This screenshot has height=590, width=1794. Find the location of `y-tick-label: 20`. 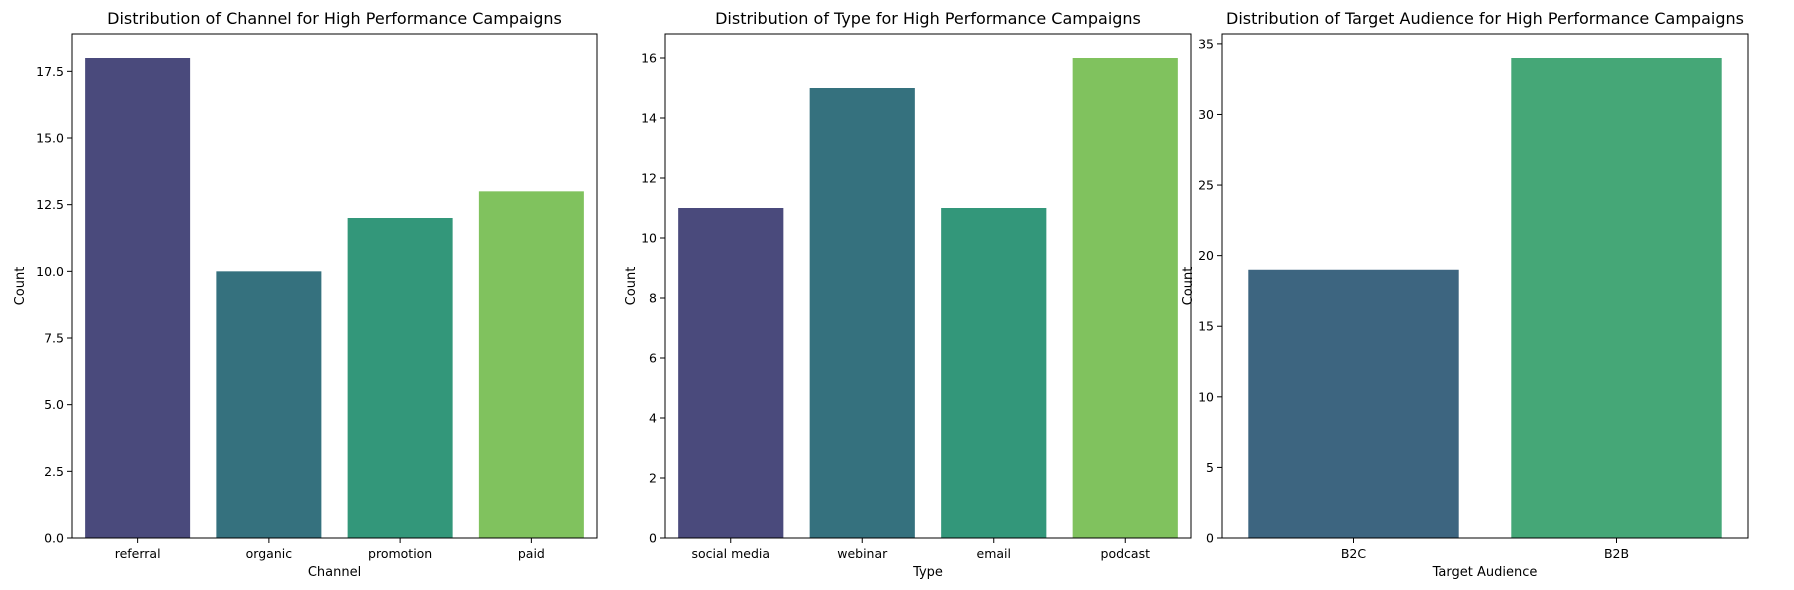

y-tick-label: 20 is located at coordinates (1206, 255).